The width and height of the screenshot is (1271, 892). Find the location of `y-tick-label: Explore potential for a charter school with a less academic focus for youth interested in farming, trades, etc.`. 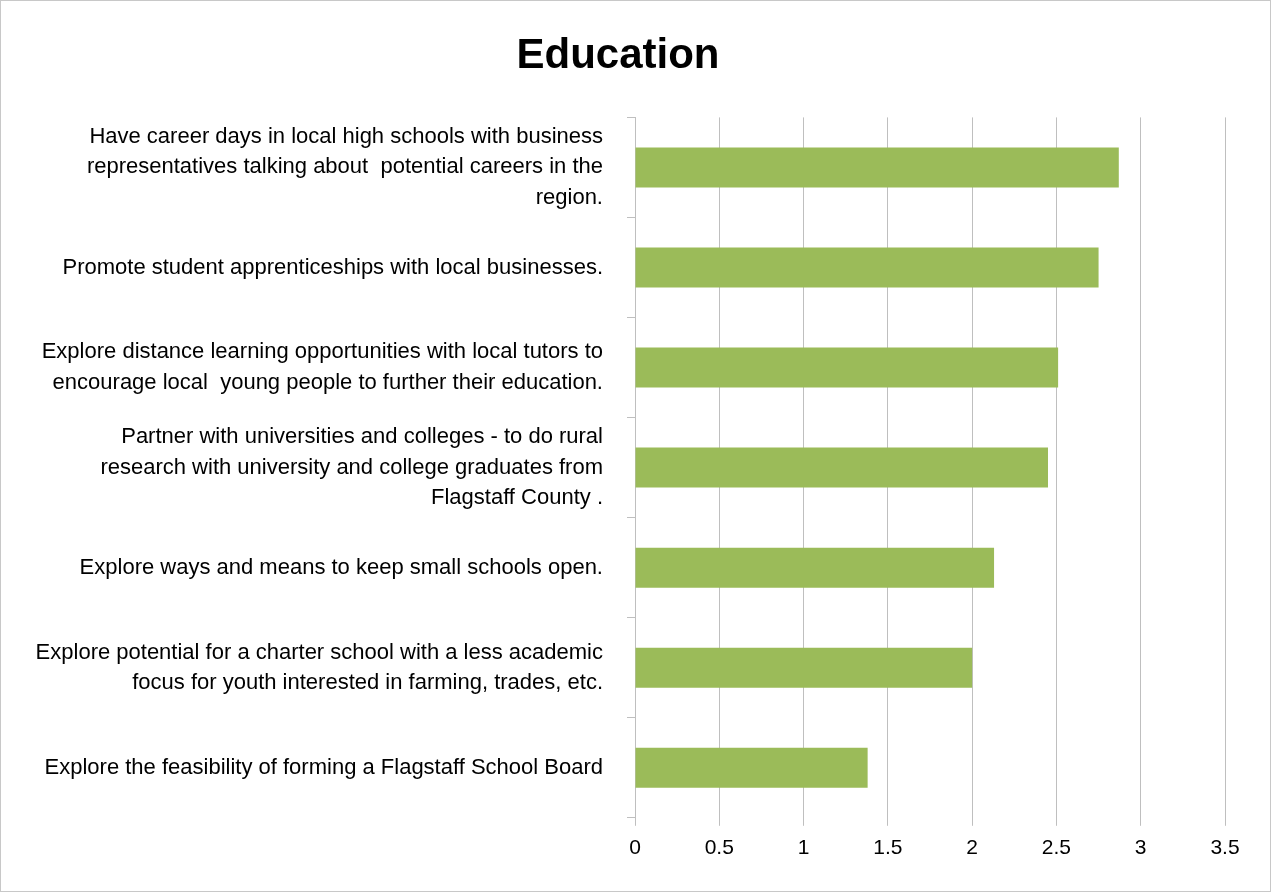

y-tick-label: Explore potential for a charter school with a less academic focus for youth interested in farming, trades, etc. is located at coordinates (319, 666).